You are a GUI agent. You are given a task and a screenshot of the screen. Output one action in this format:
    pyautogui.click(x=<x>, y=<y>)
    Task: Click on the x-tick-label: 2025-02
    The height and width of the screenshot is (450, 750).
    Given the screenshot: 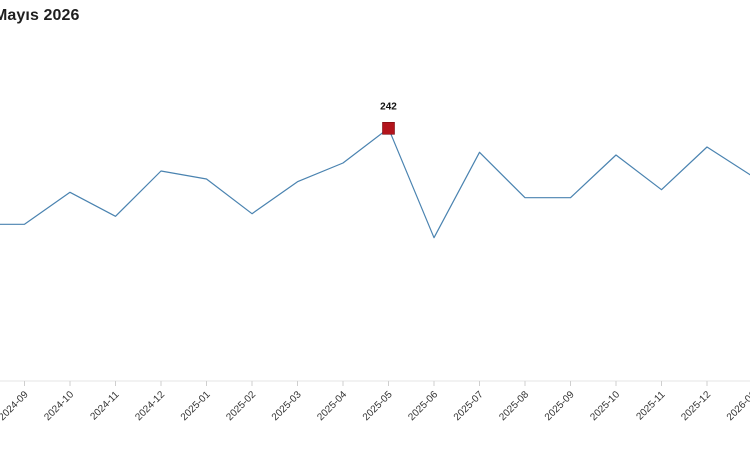 What is the action you would take?
    pyautogui.click(x=241, y=406)
    